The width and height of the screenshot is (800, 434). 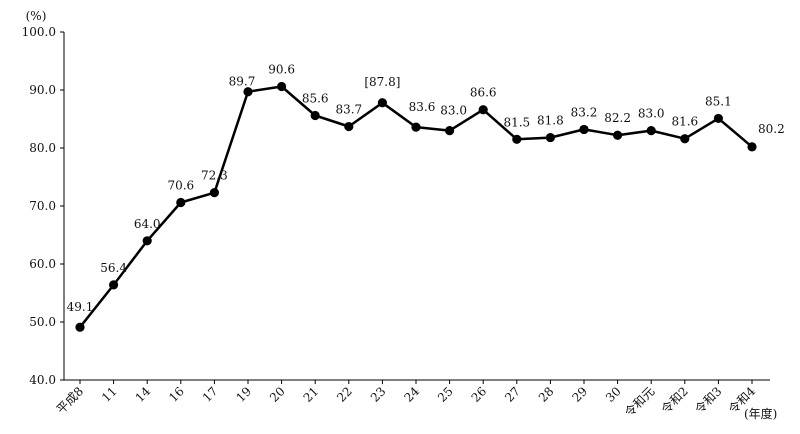 I want to click on x-tick-label: 29, so click(x=579, y=394).